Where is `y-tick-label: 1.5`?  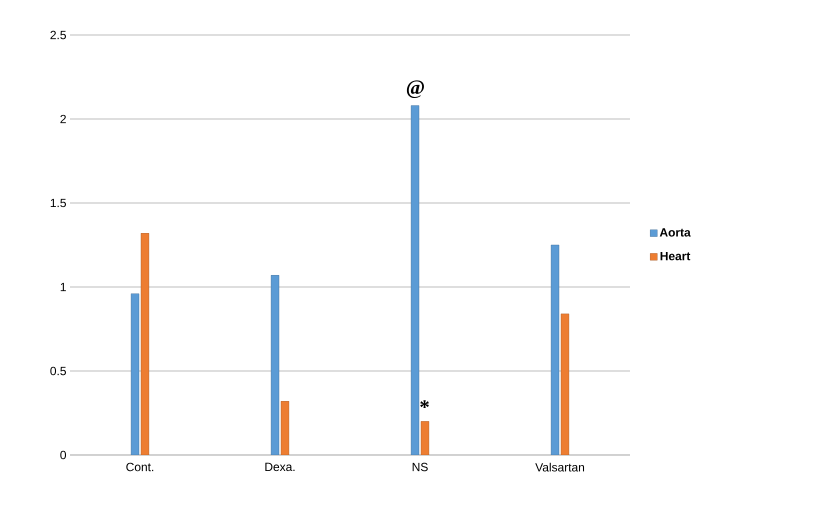
y-tick-label: 1.5 is located at coordinates (58, 203).